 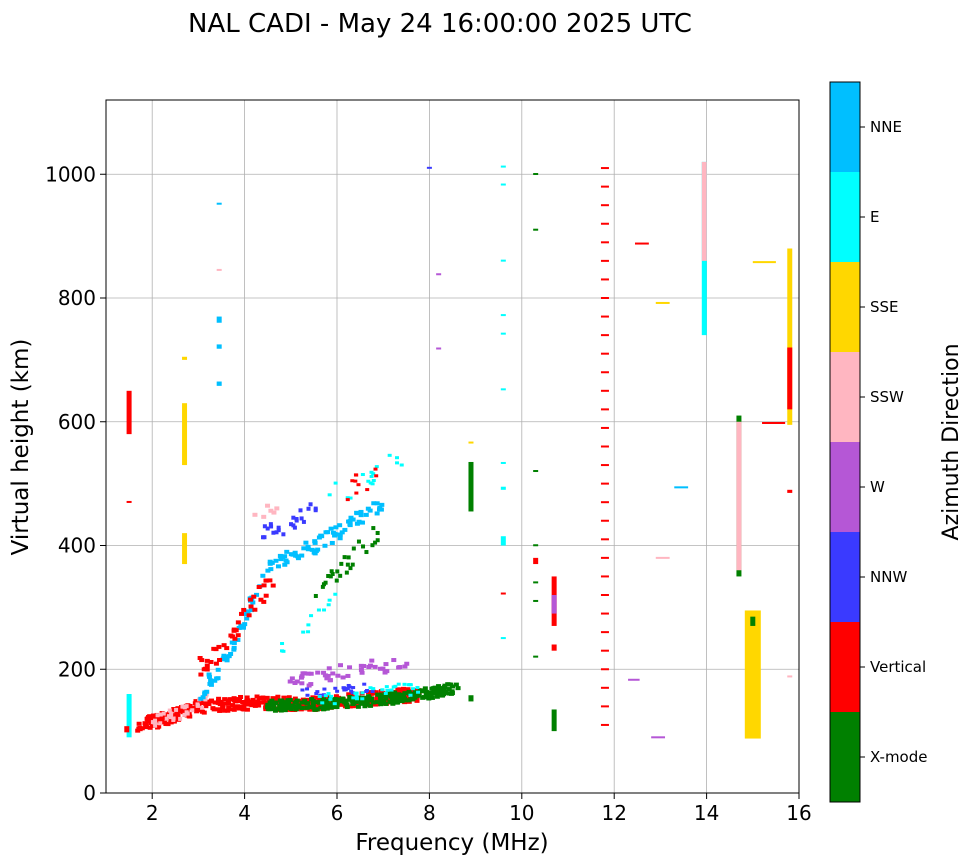 What do you see at coordinates (77, 546) in the screenshot?
I see `y-tick-label: 400` at bounding box center [77, 546].